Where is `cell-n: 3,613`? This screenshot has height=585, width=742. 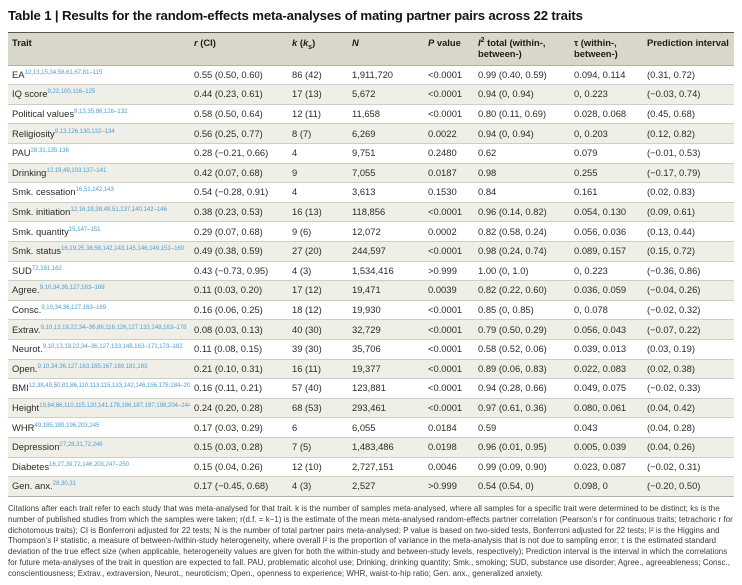 cell-n: 3,613 is located at coordinates (386, 192).